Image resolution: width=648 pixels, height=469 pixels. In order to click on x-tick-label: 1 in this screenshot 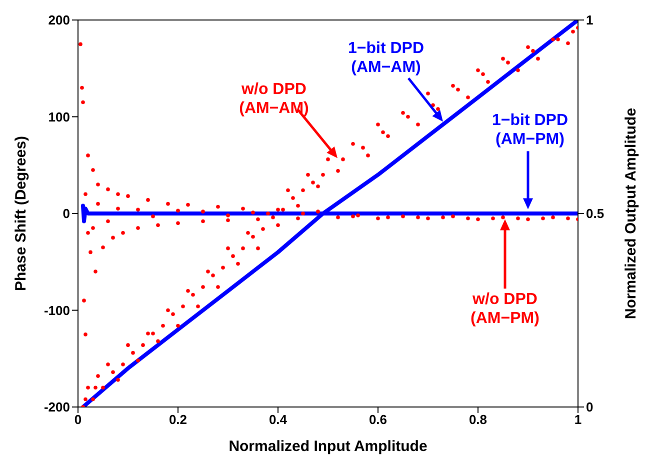, I will do `click(578, 420)`.